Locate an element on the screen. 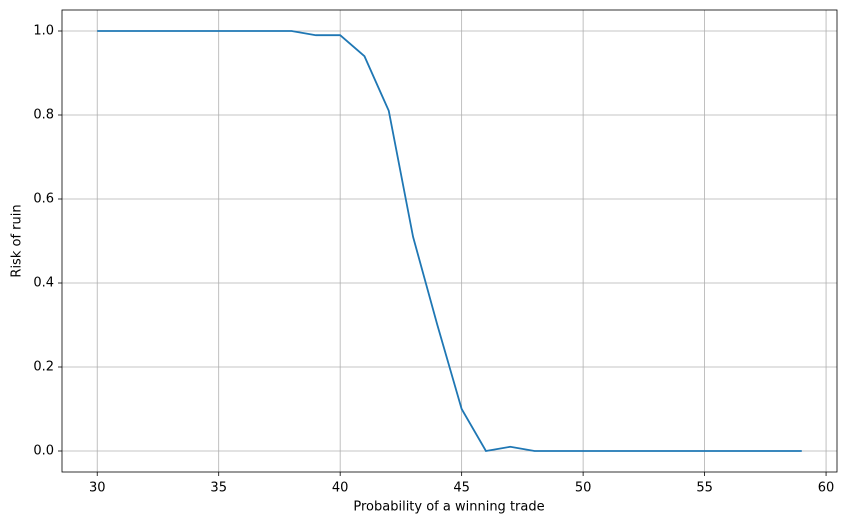  x-axis-label: Probability of a winning trade is located at coordinates (448, 507).